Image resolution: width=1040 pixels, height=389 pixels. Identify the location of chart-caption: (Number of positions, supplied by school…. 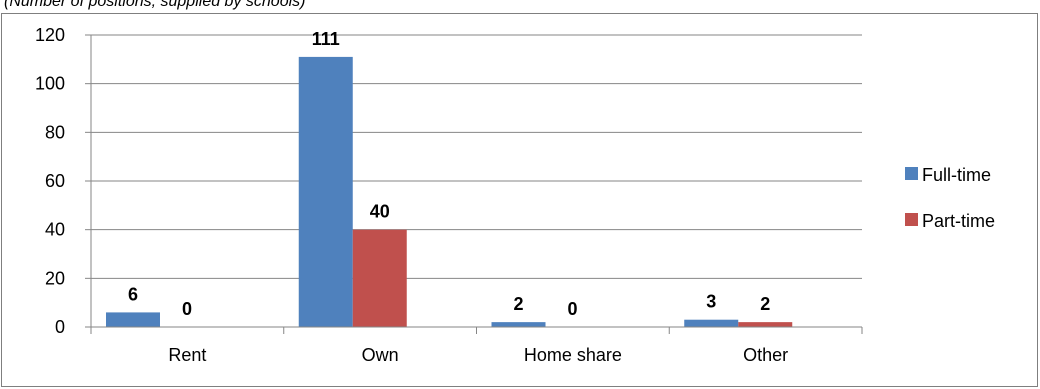
(155, 5).